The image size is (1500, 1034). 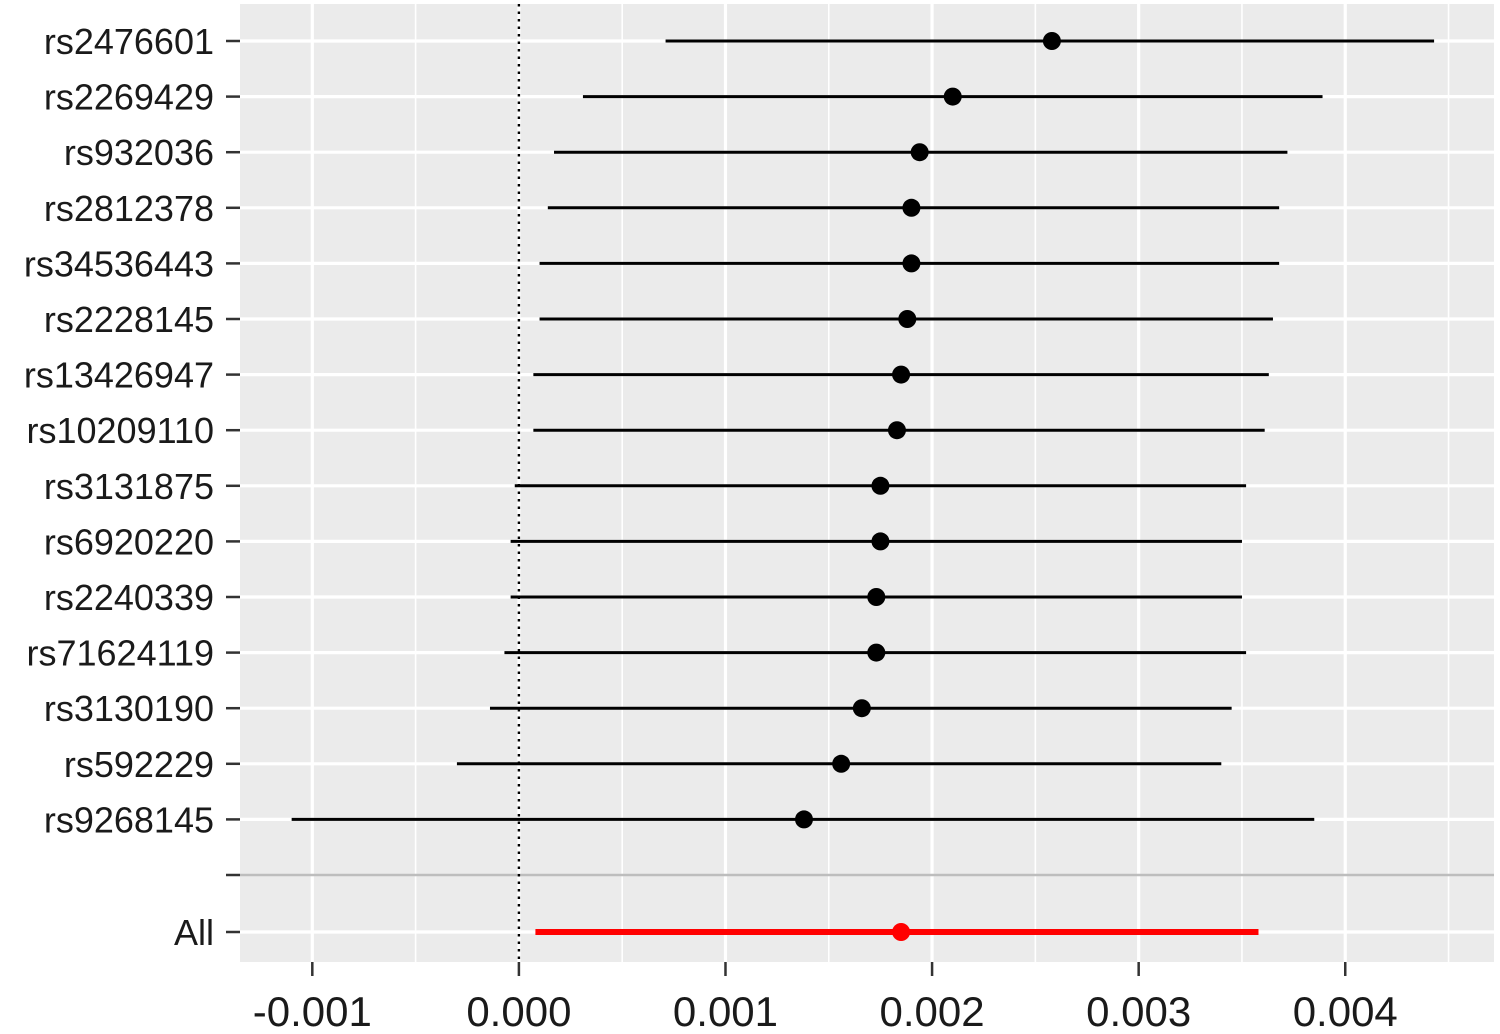 What do you see at coordinates (901, 932) in the screenshot?
I see `estimate-point-combined` at bounding box center [901, 932].